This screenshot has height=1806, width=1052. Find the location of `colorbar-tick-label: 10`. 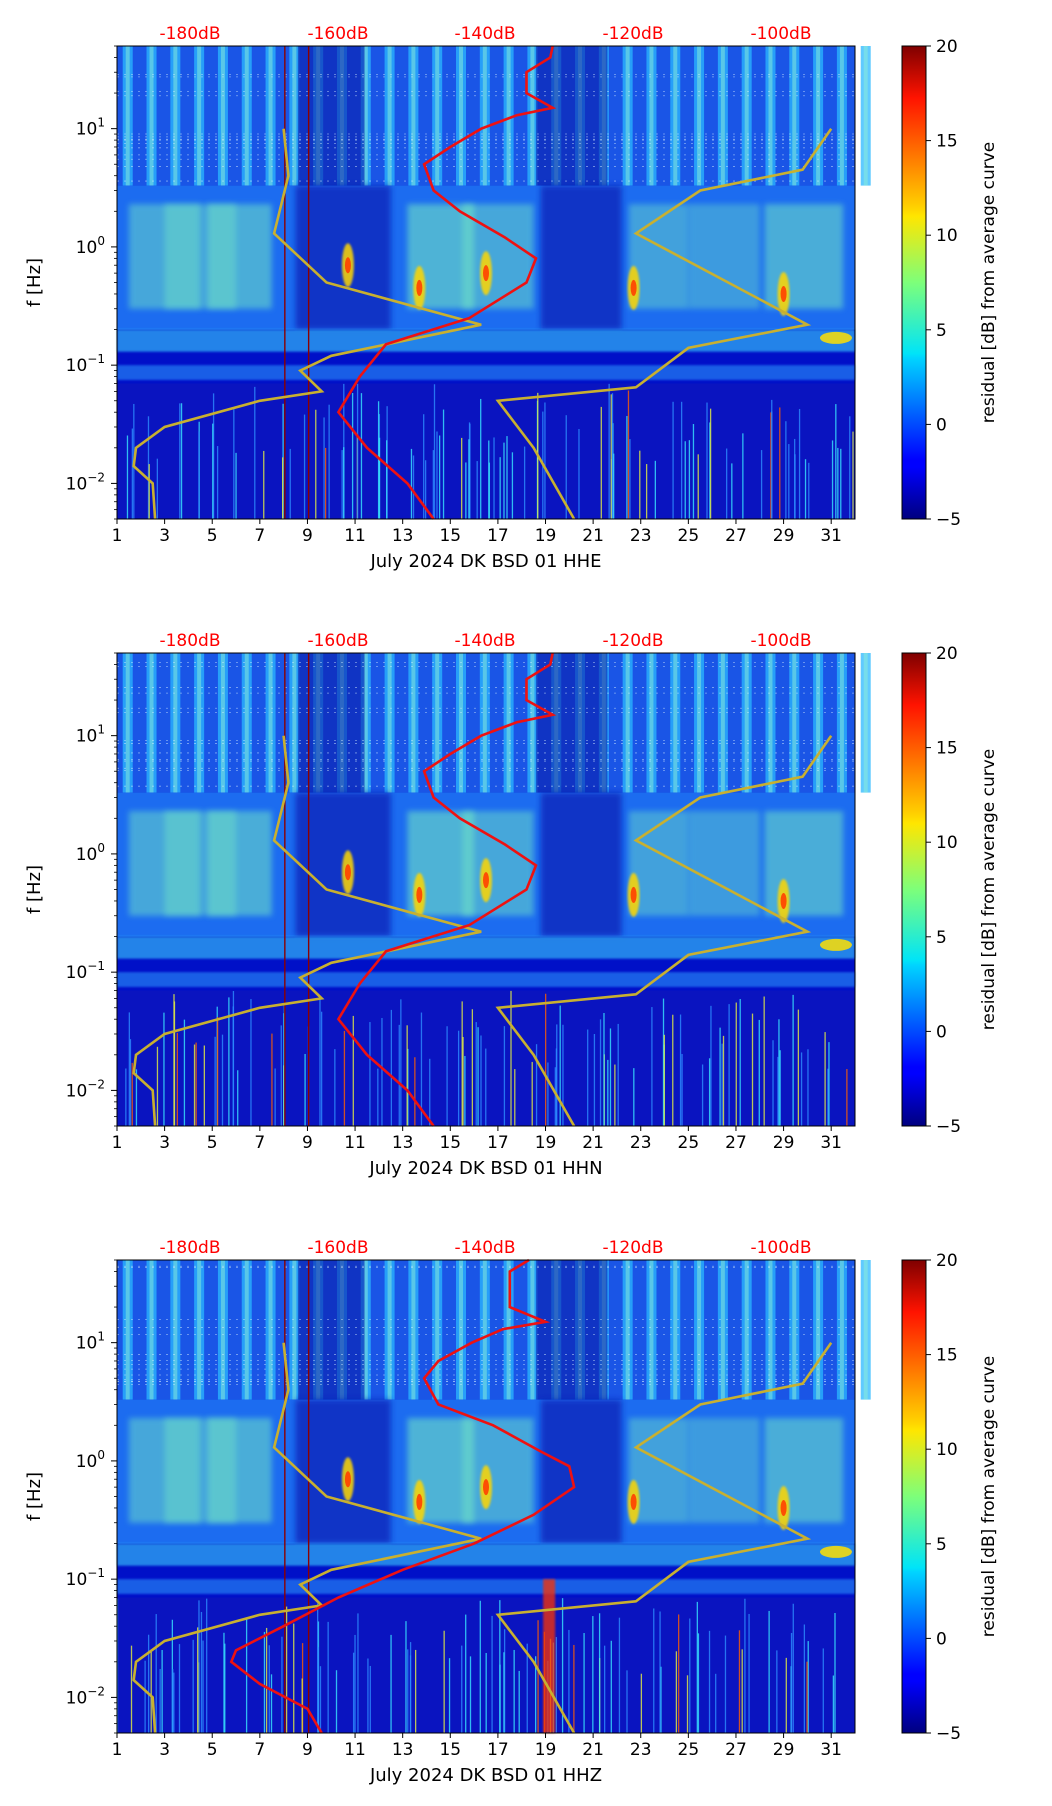

colorbar-tick-label: 10 is located at coordinates (947, 843).